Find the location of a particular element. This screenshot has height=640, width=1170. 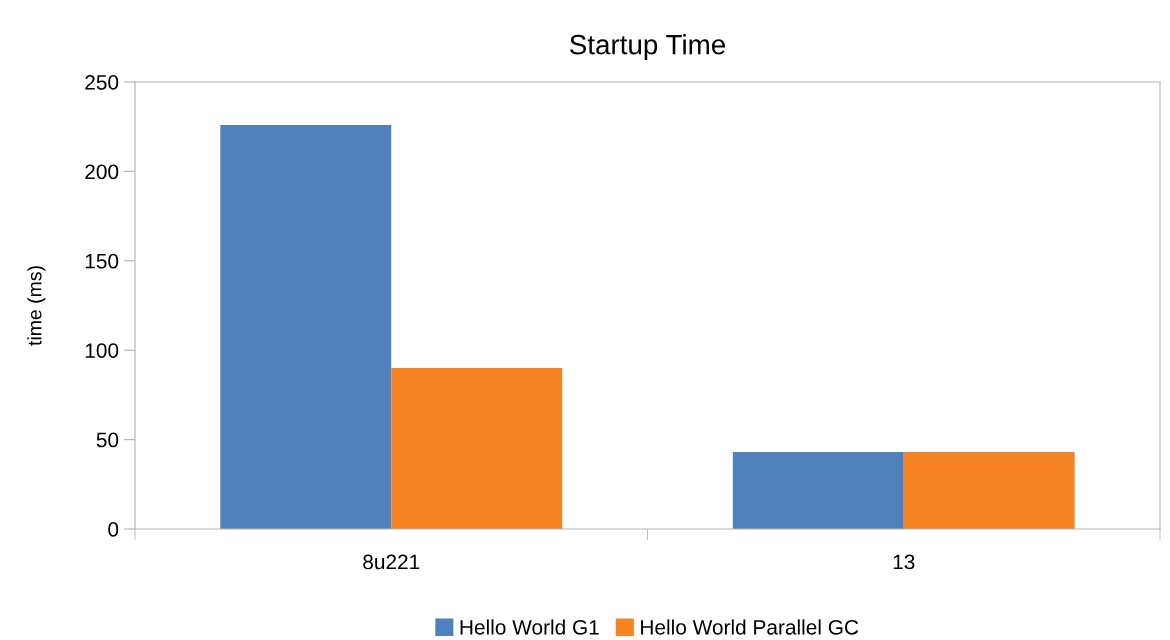

y-tick-label: 100 is located at coordinates (102, 350).